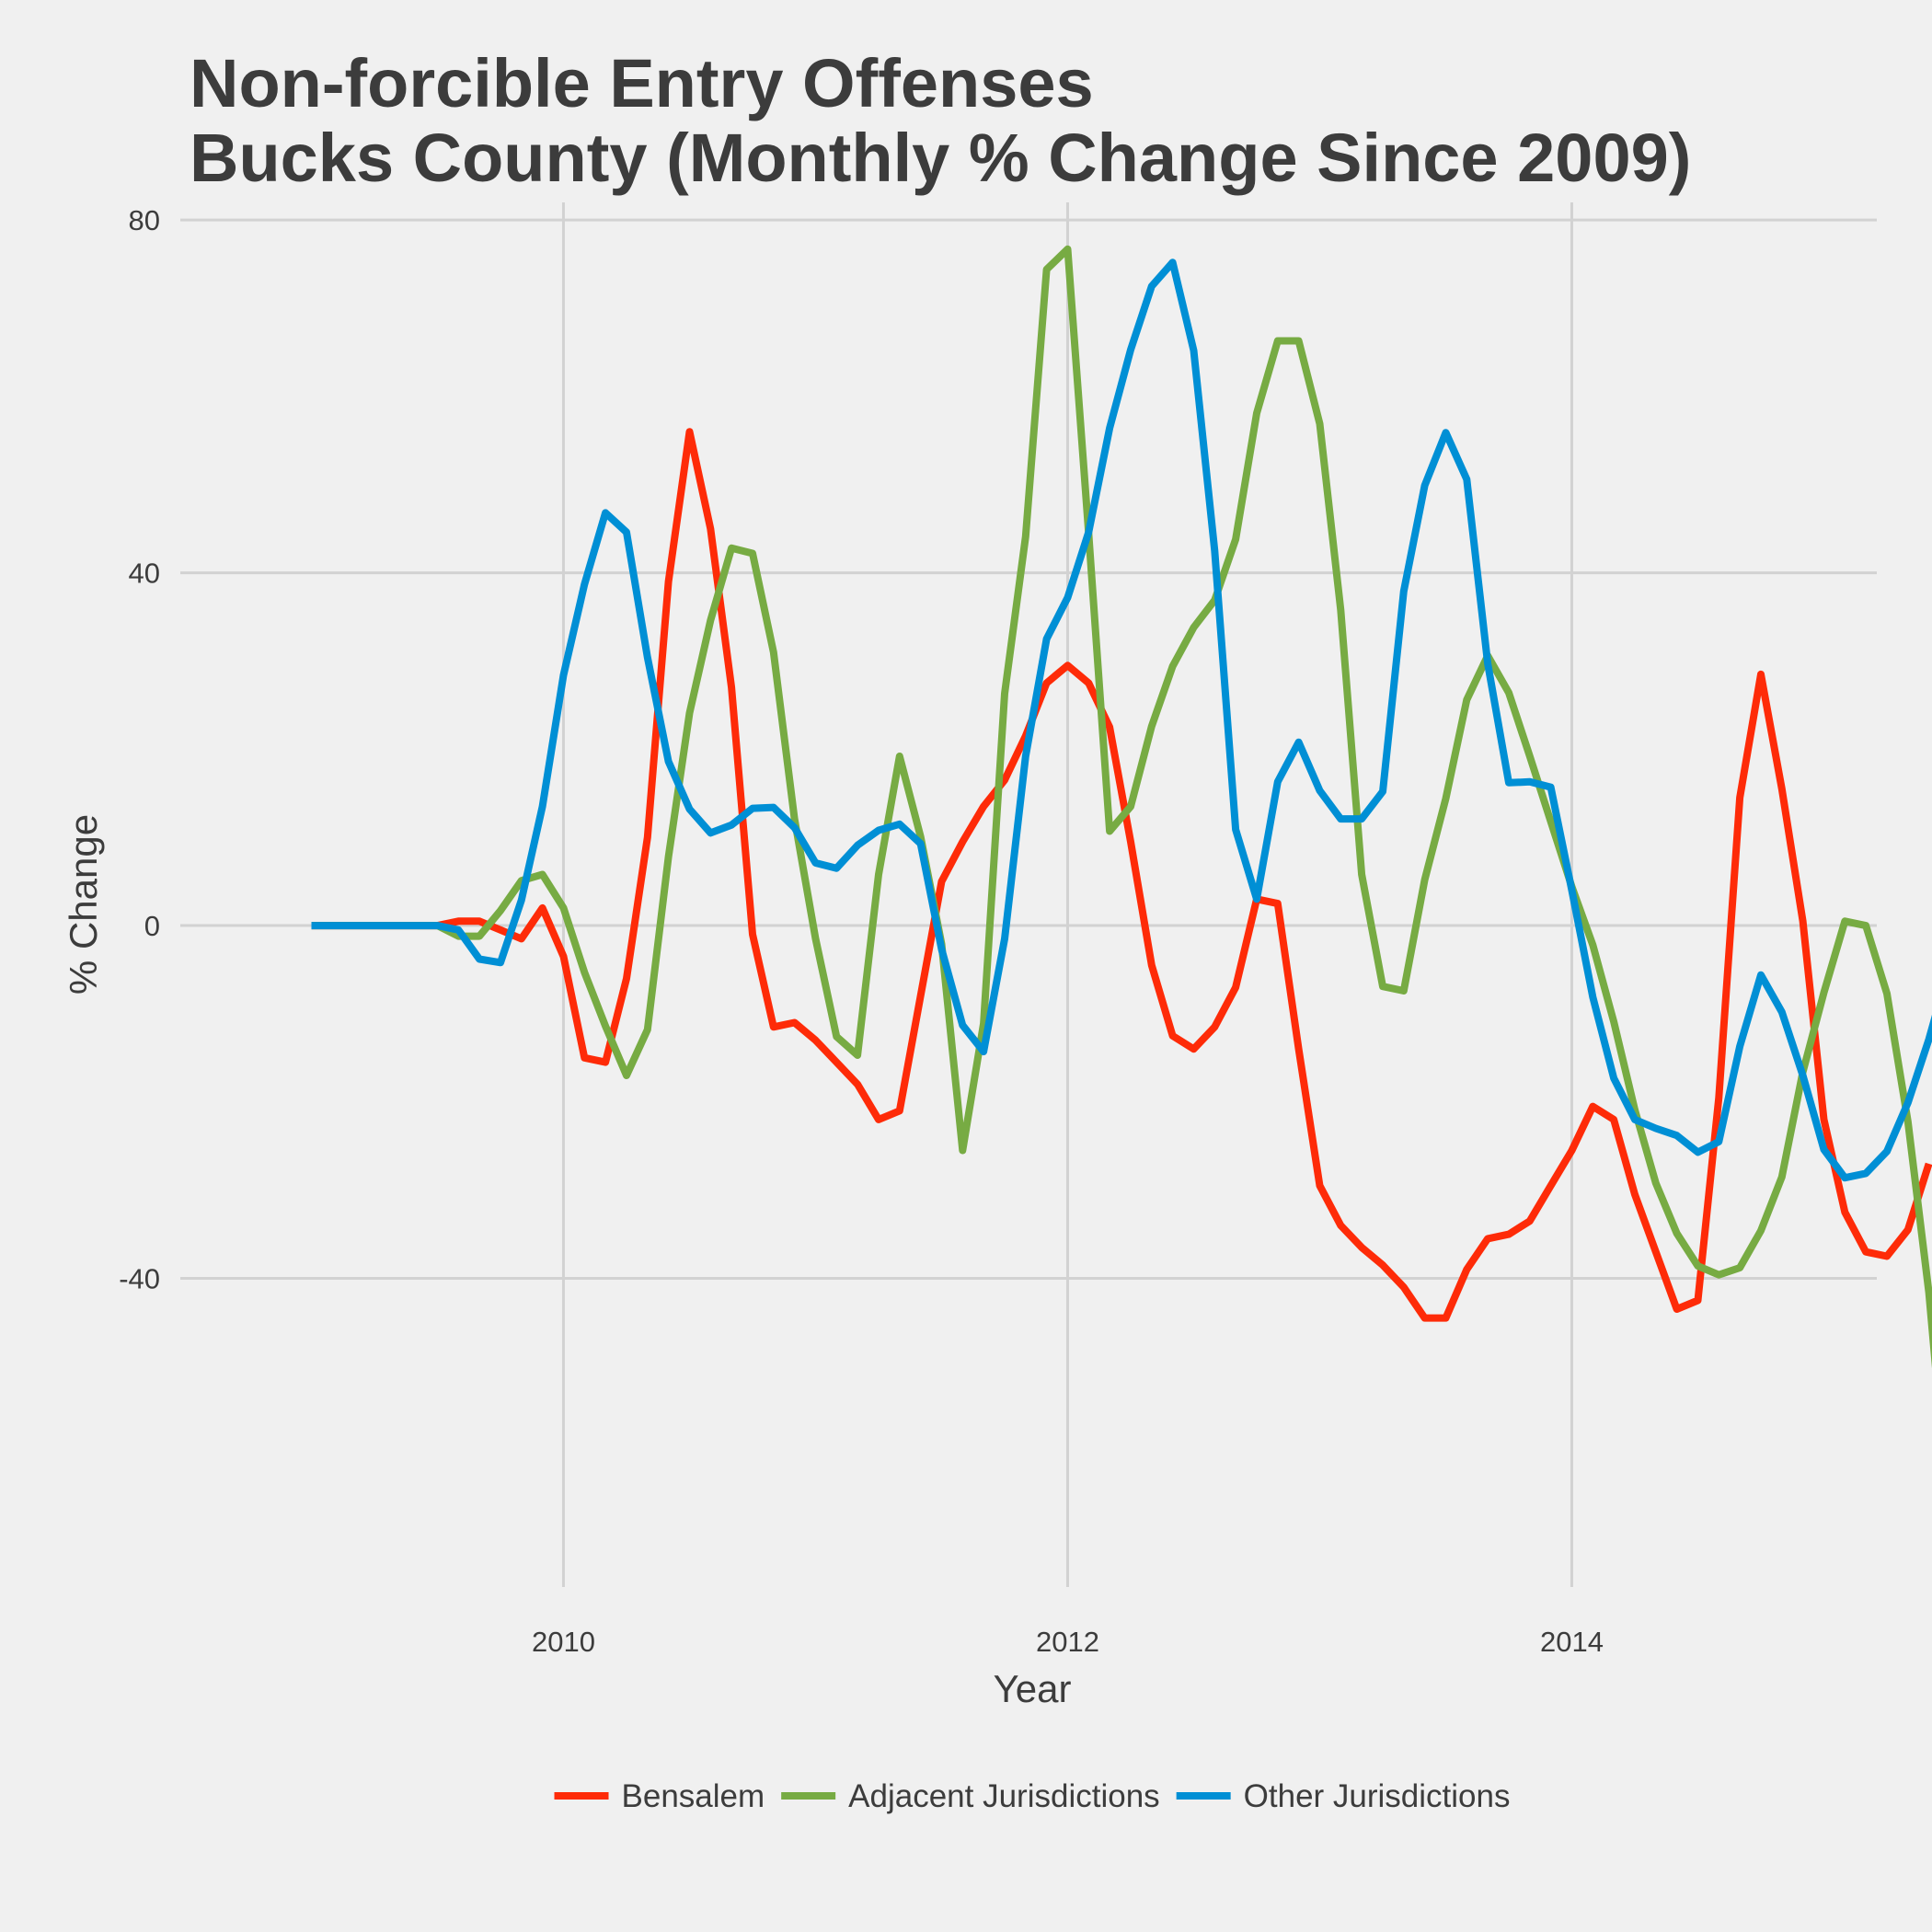  What do you see at coordinates (1377, 1796) in the screenshot?
I see `legend-label: Other Jurisdictions` at bounding box center [1377, 1796].